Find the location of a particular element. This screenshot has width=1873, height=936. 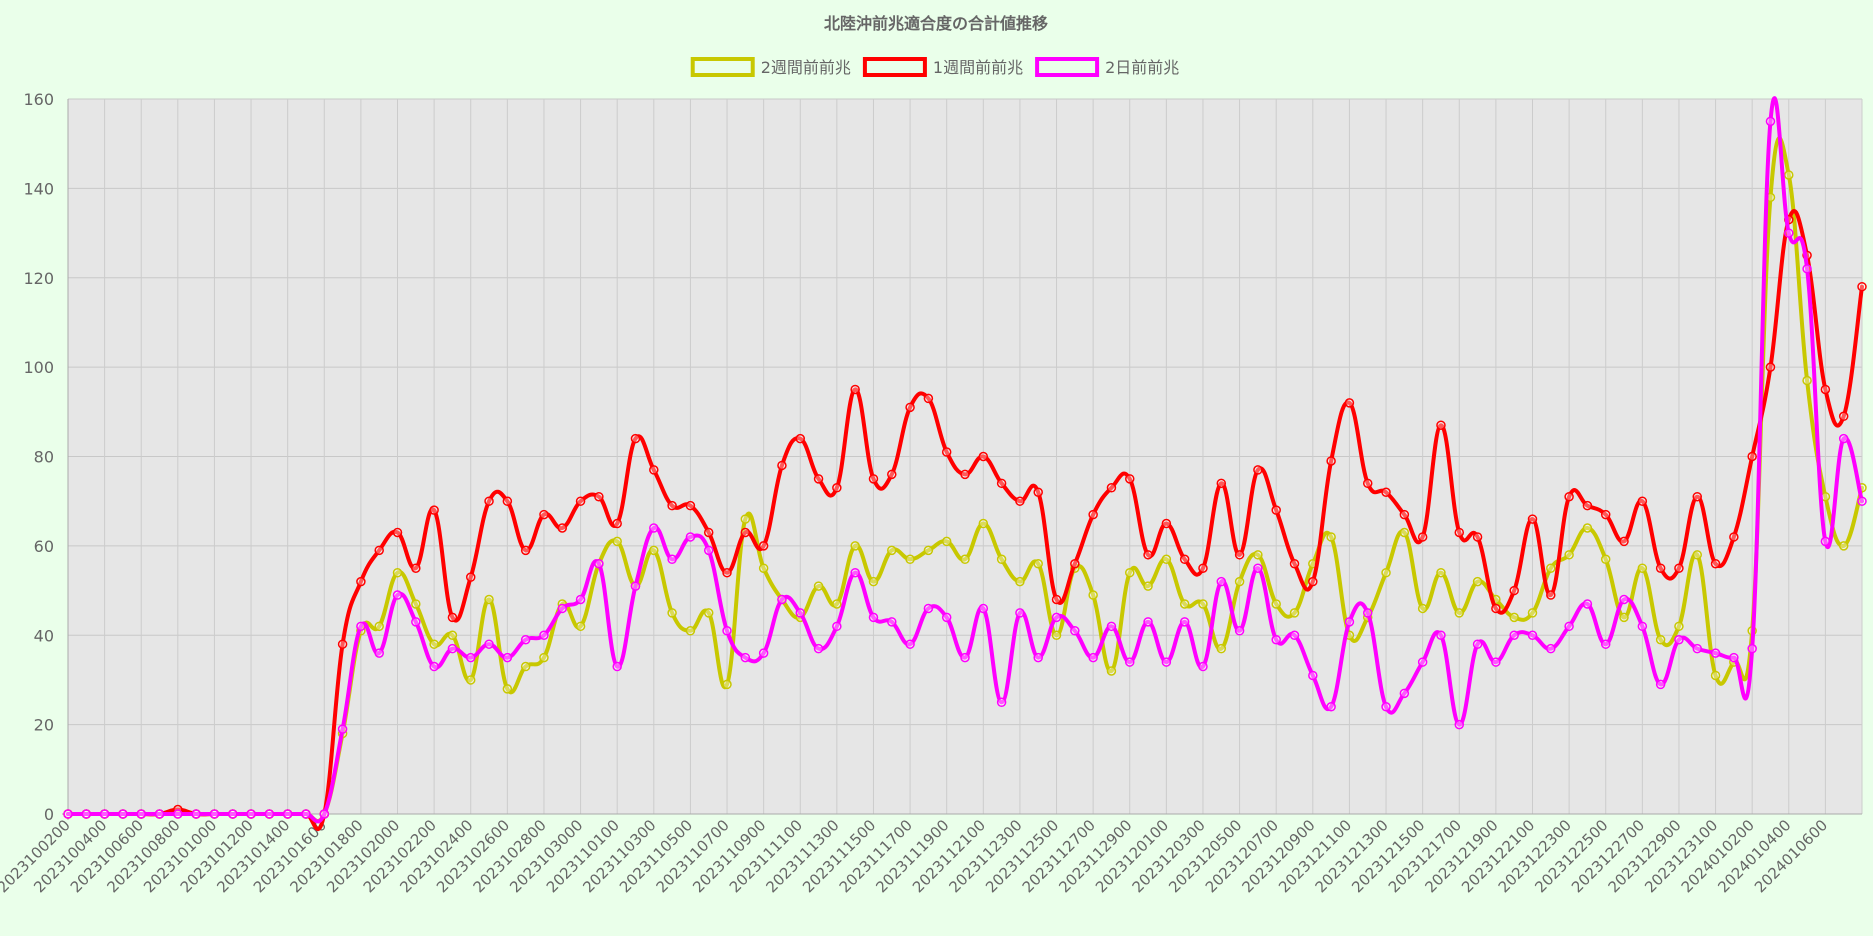

legend: 2週間前前兆 1週間前前兆 2日前前兆 is located at coordinates (935, 67).